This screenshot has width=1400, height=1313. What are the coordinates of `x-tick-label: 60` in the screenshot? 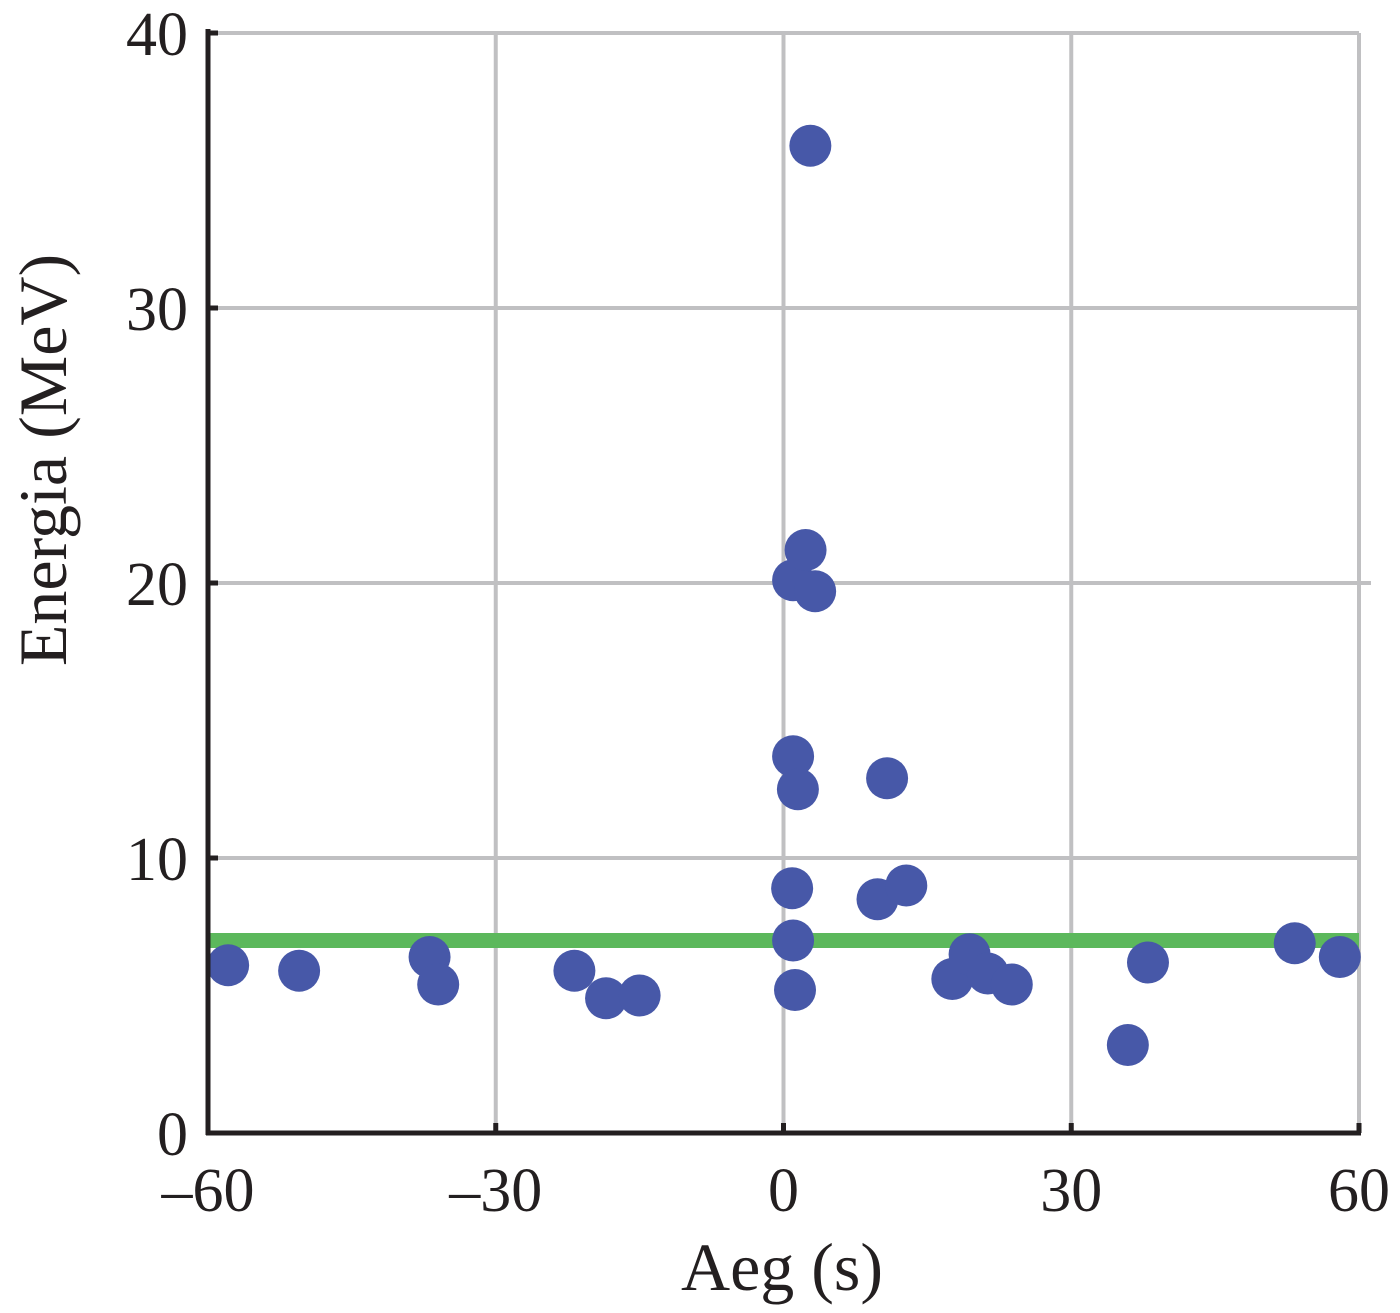 It's located at (1359, 1191).